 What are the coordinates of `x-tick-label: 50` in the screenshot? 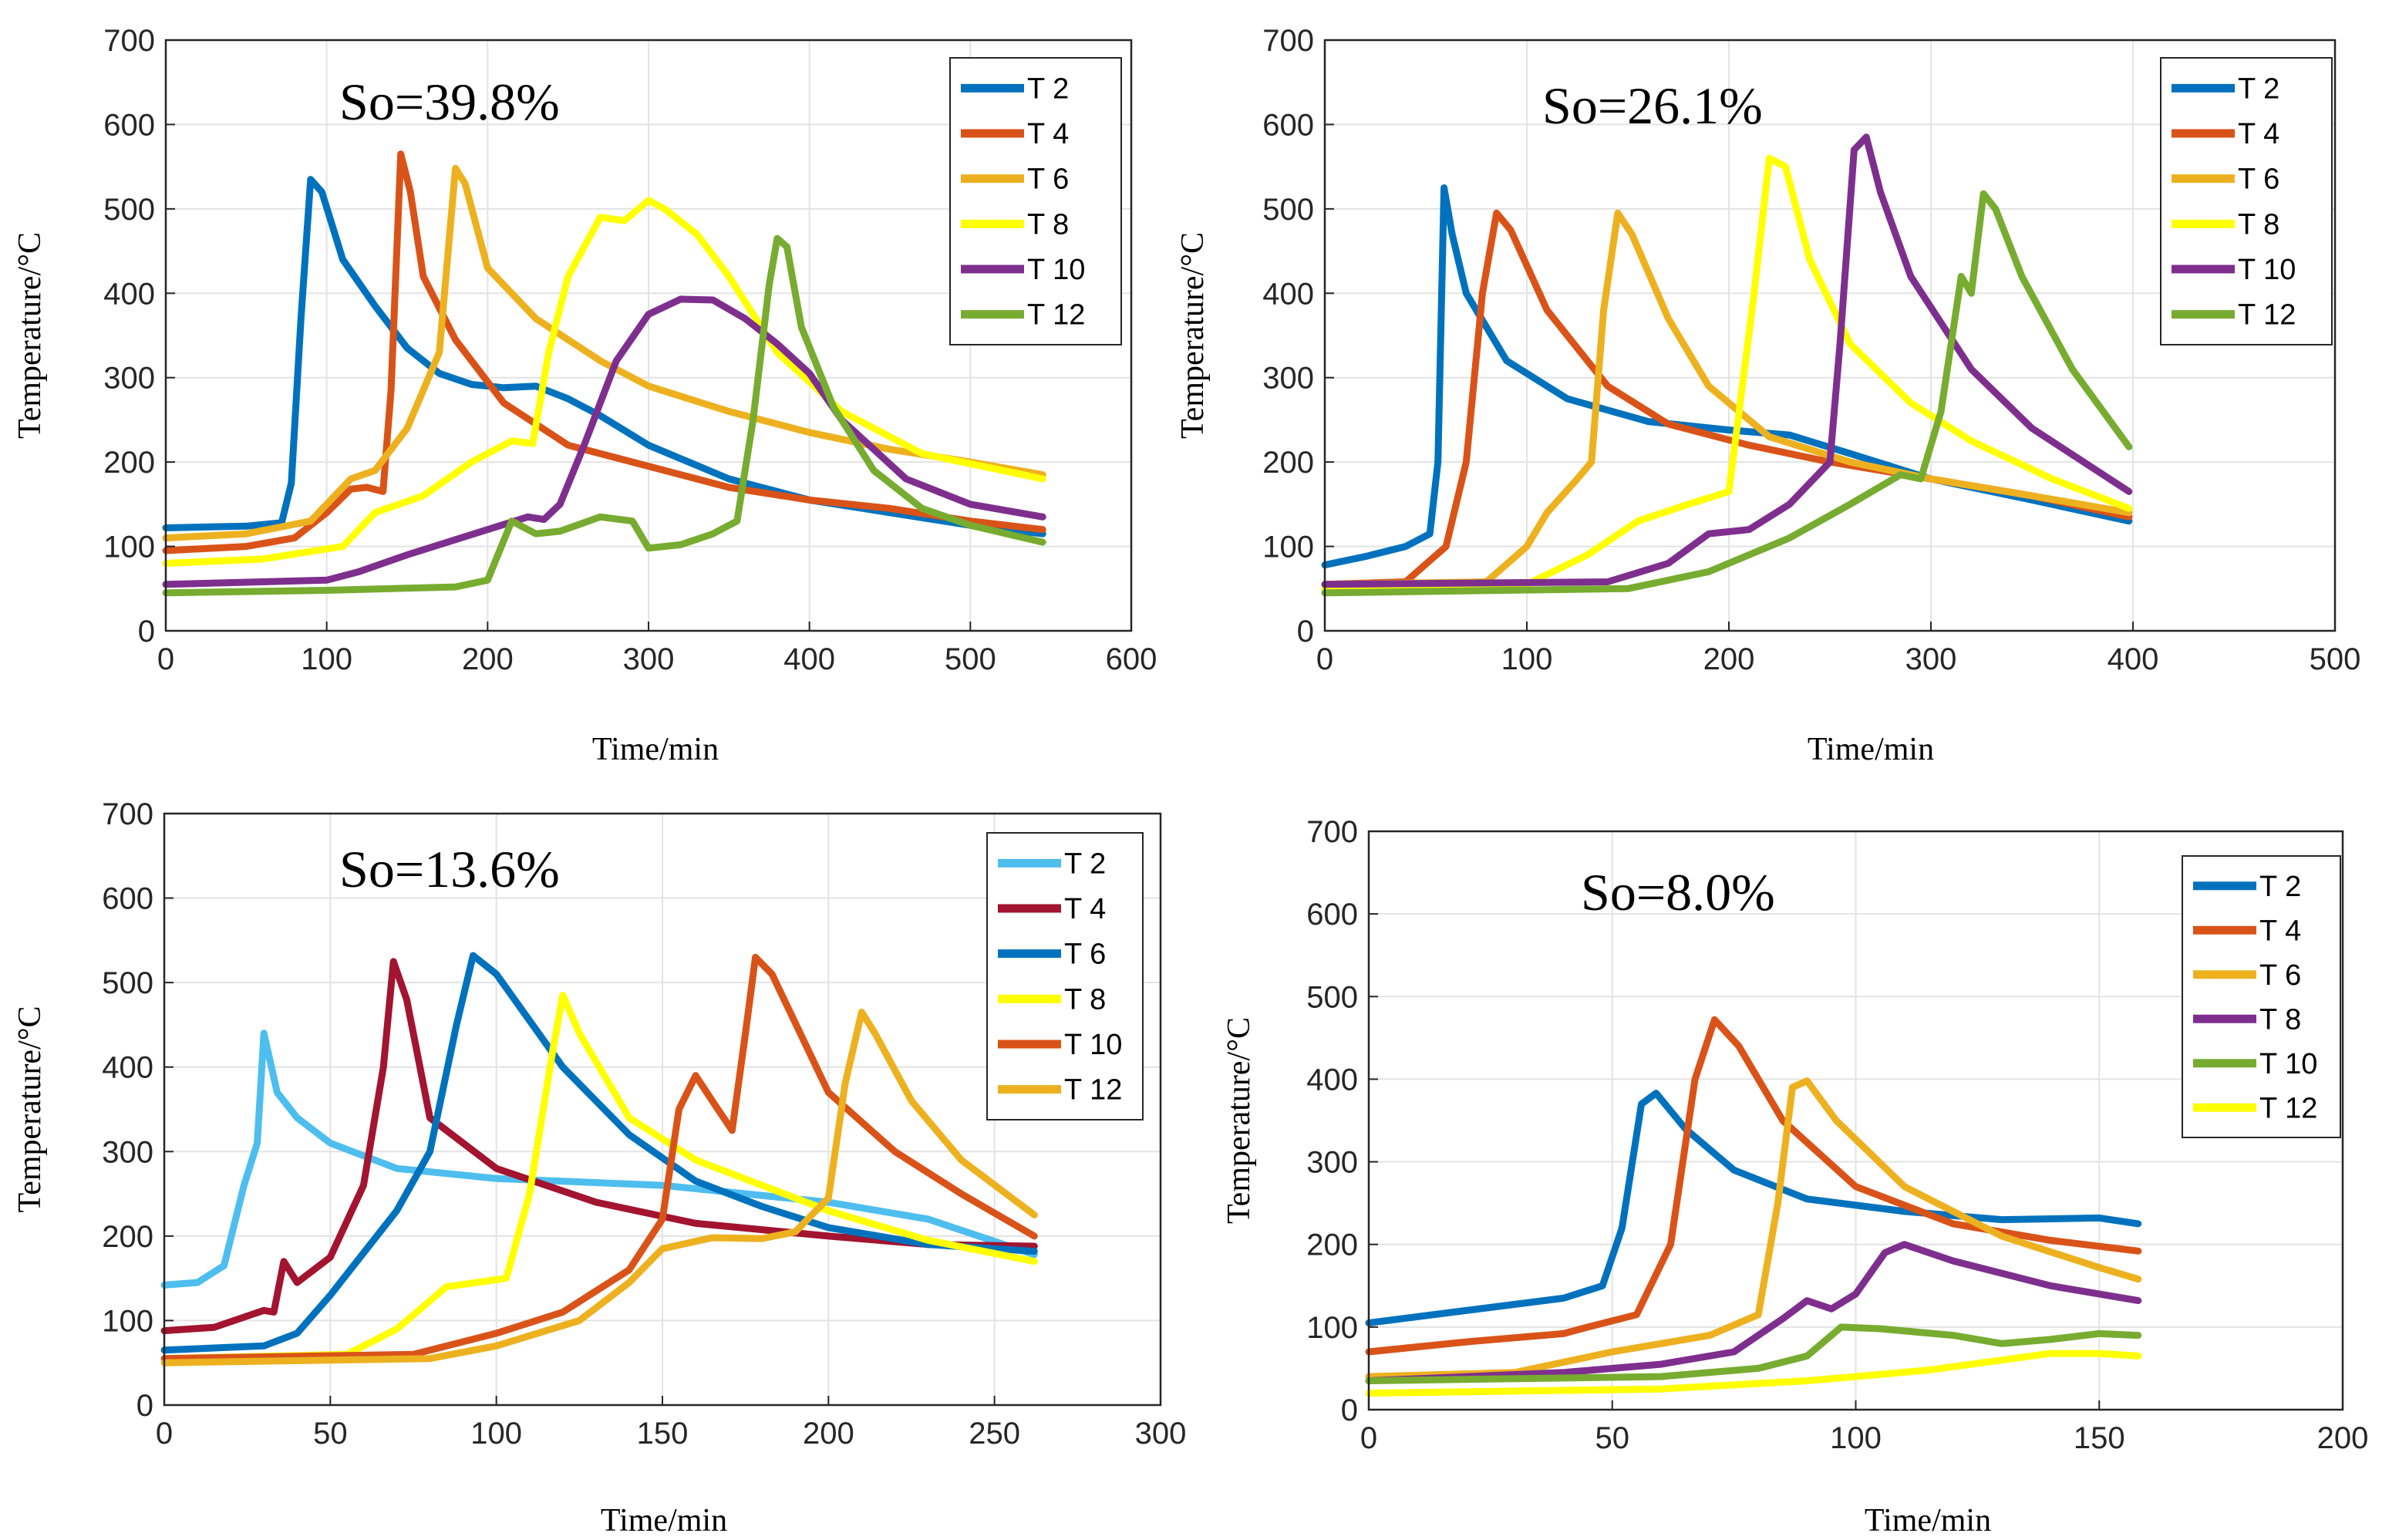 It's located at (1613, 1438).